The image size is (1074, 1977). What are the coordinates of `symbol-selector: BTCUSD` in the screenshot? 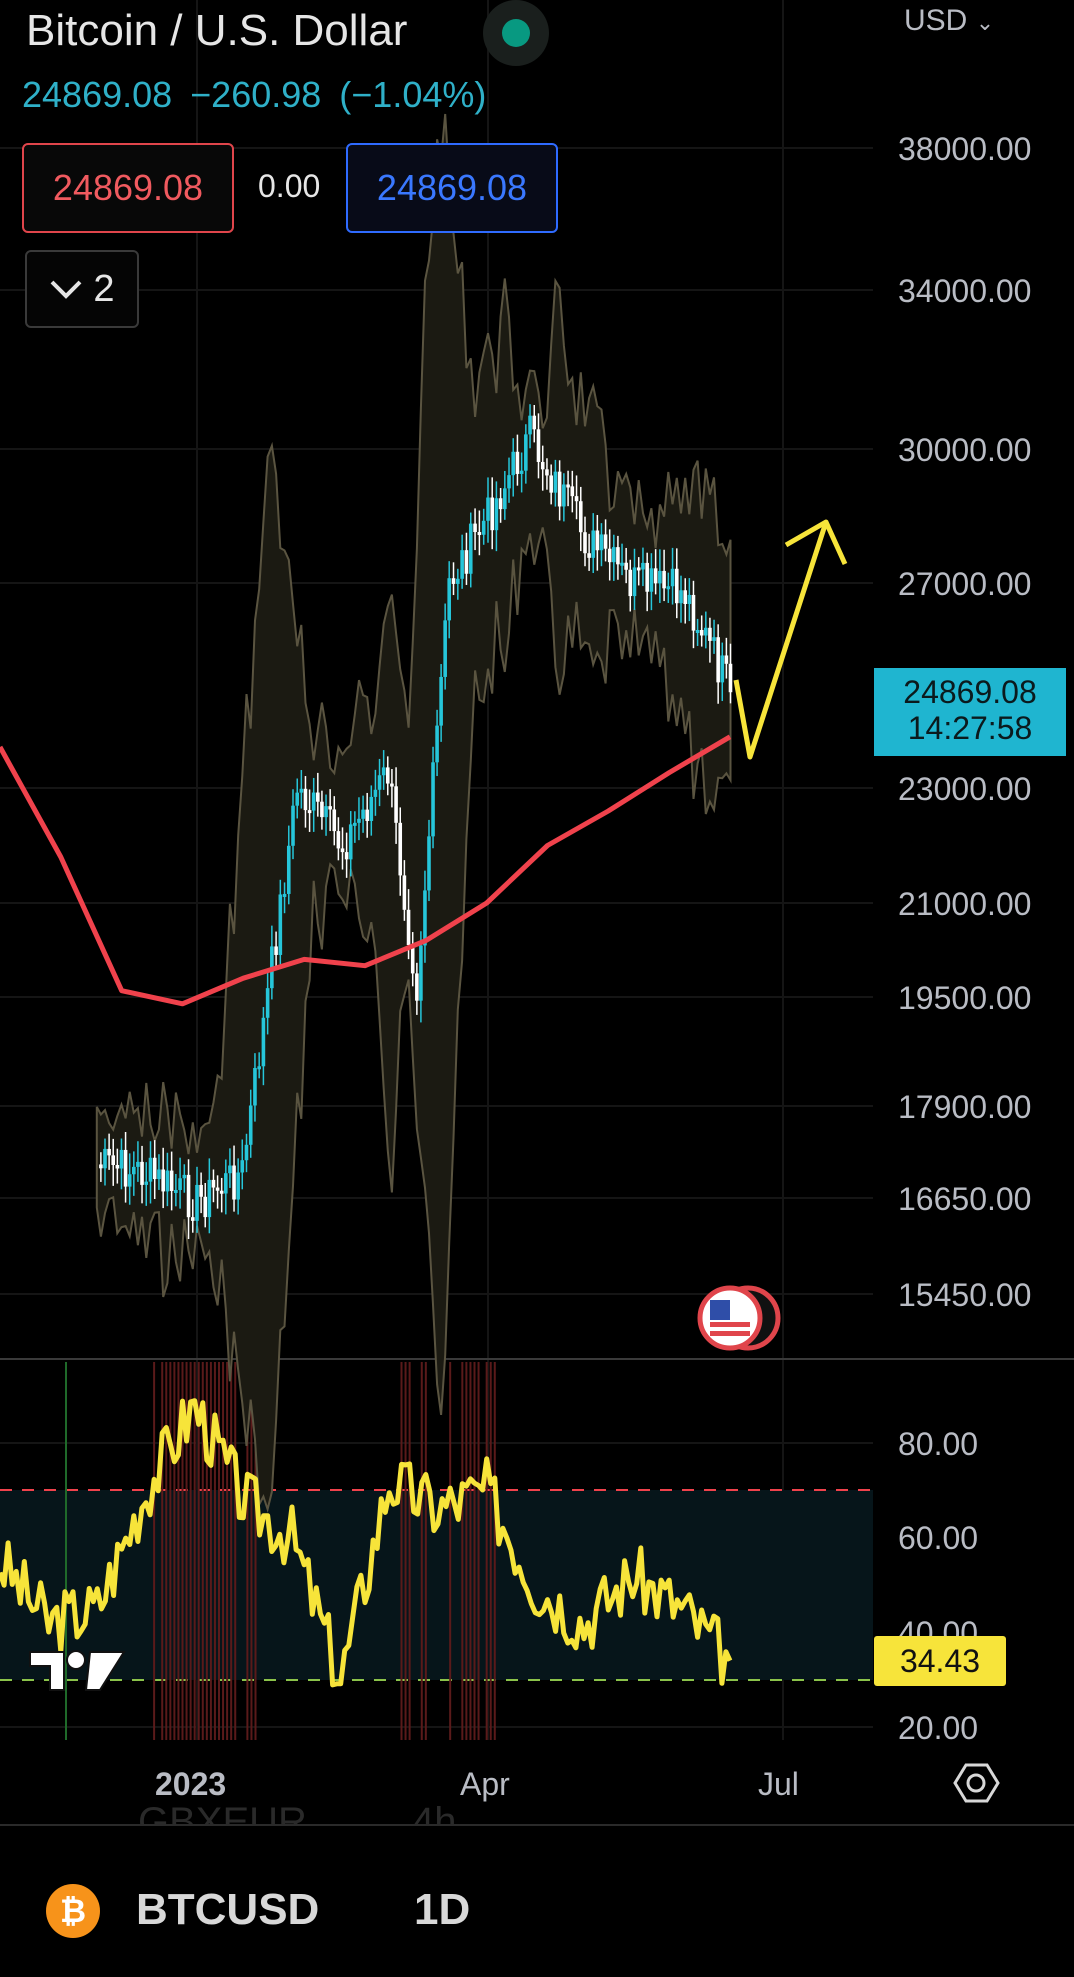 It's located at (228, 1909).